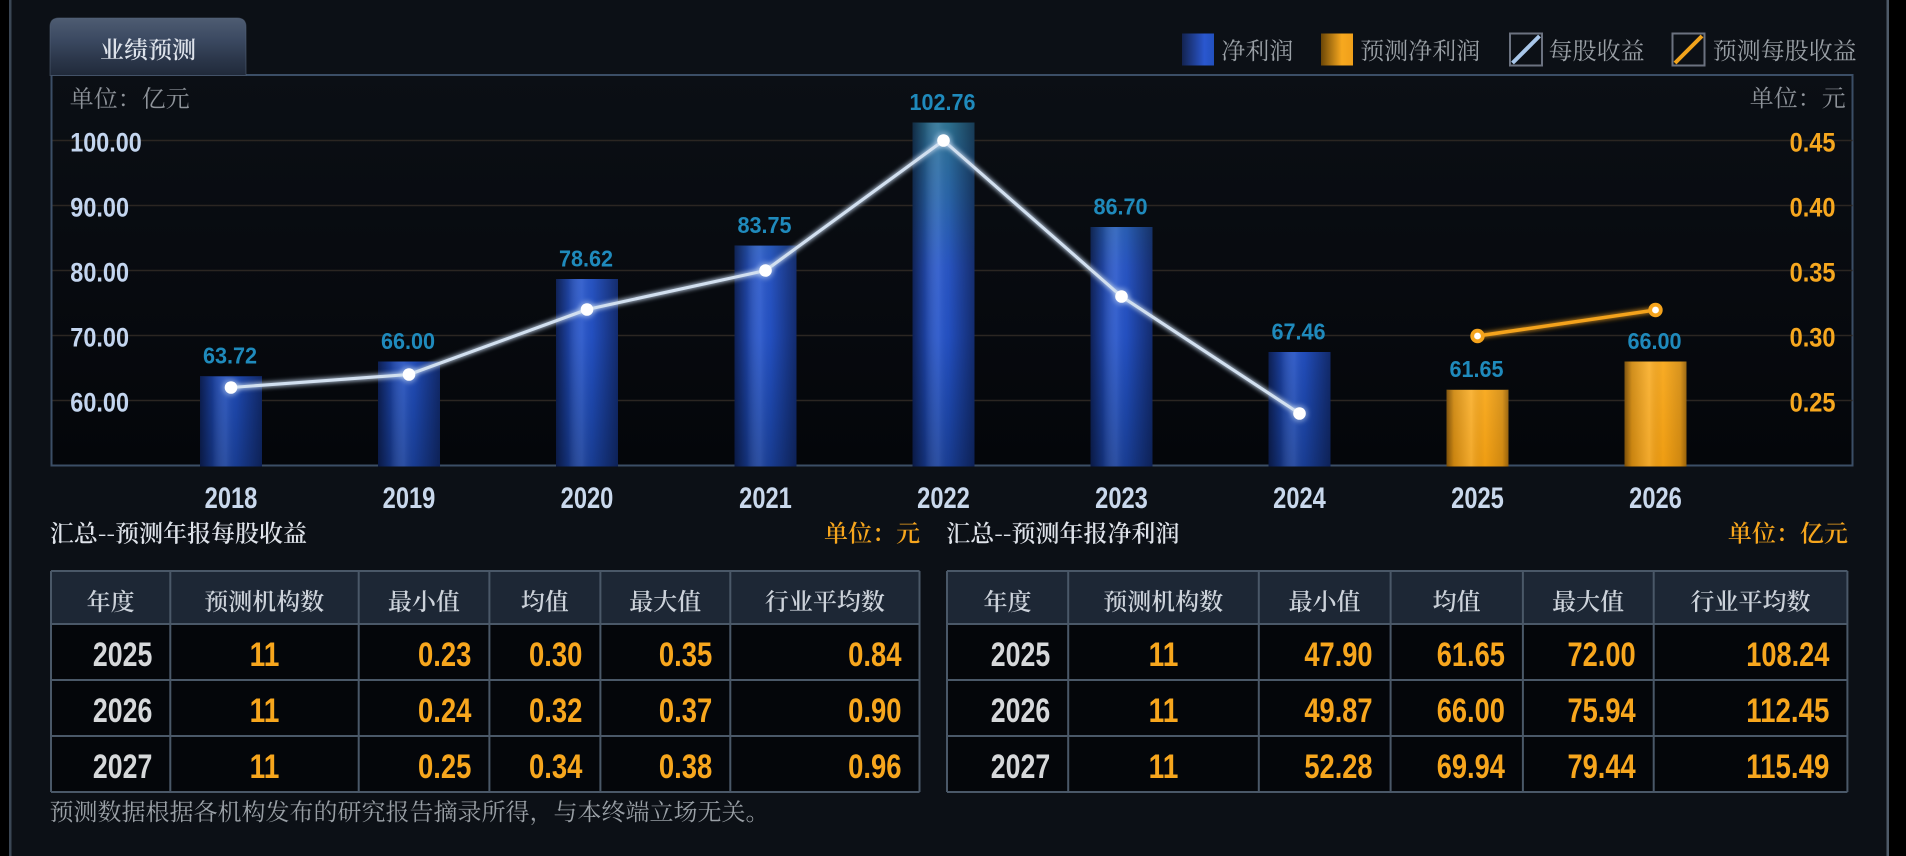  I want to click on svg-text: 78.62, so click(586, 258).